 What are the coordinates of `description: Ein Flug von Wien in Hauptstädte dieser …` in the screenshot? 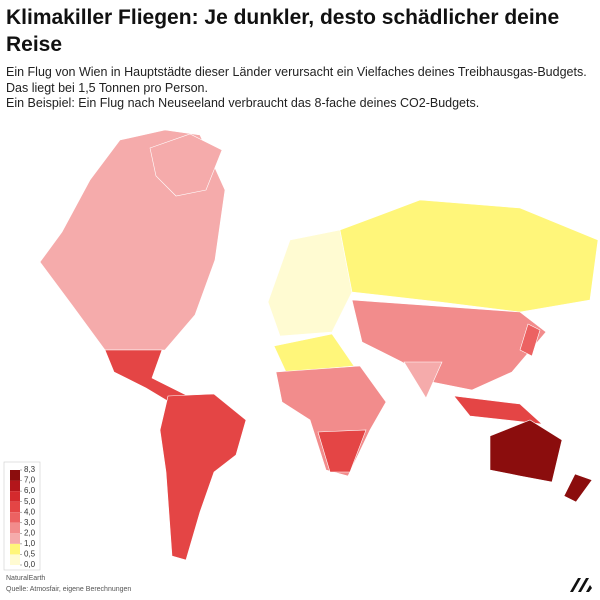 It's located at (300, 88).